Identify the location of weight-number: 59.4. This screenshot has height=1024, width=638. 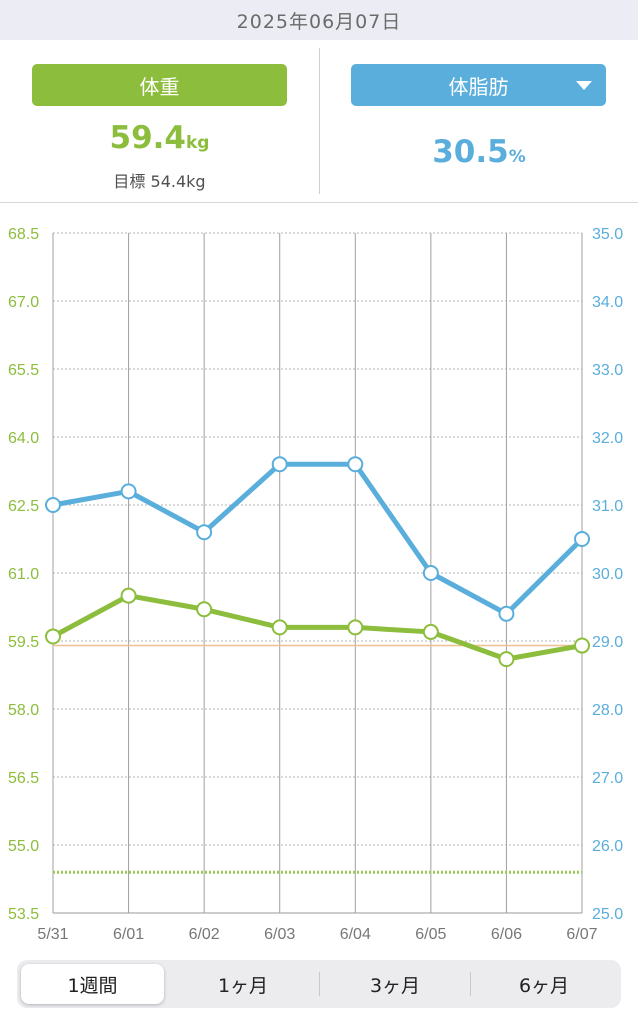
(148, 138).